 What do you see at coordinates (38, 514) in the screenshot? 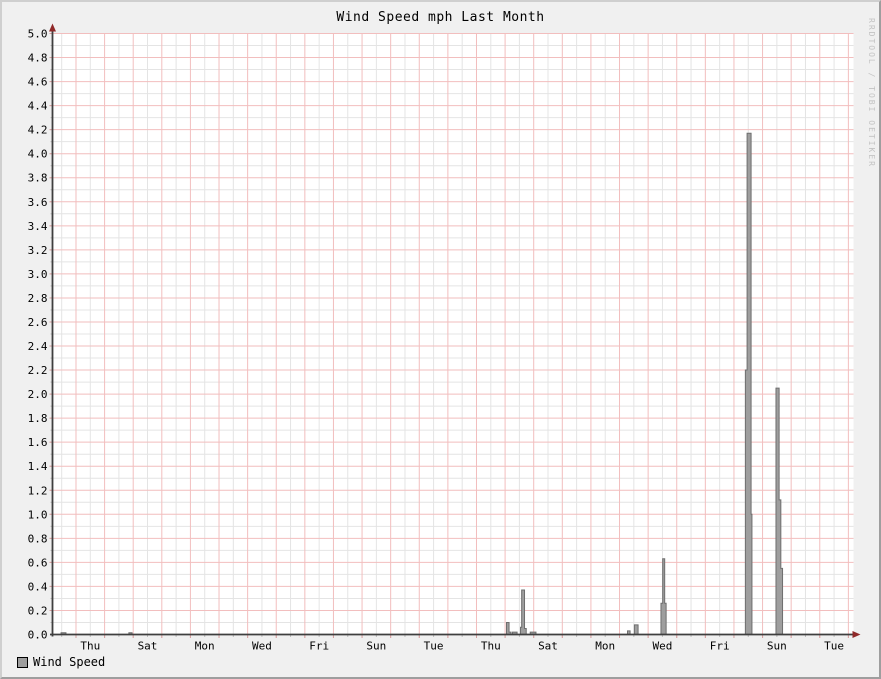
I see `y-tick-label: 1.0` at bounding box center [38, 514].